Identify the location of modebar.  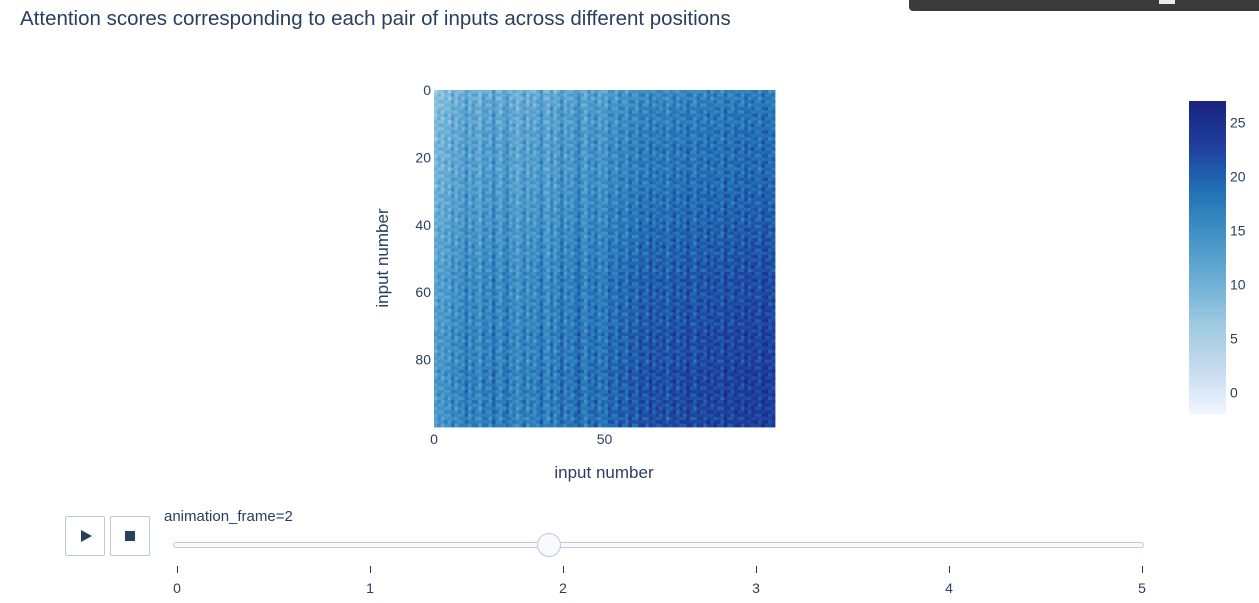
(1084, 5).